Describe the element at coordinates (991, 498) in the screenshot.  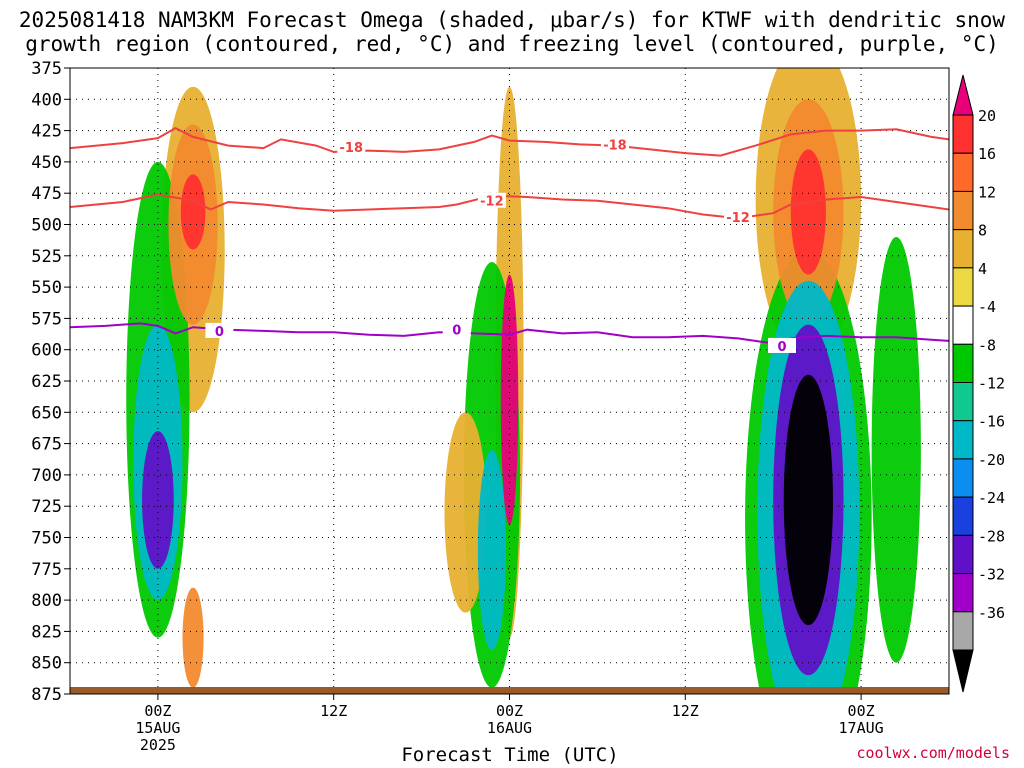
I see `colorbar-label: -24` at that location.